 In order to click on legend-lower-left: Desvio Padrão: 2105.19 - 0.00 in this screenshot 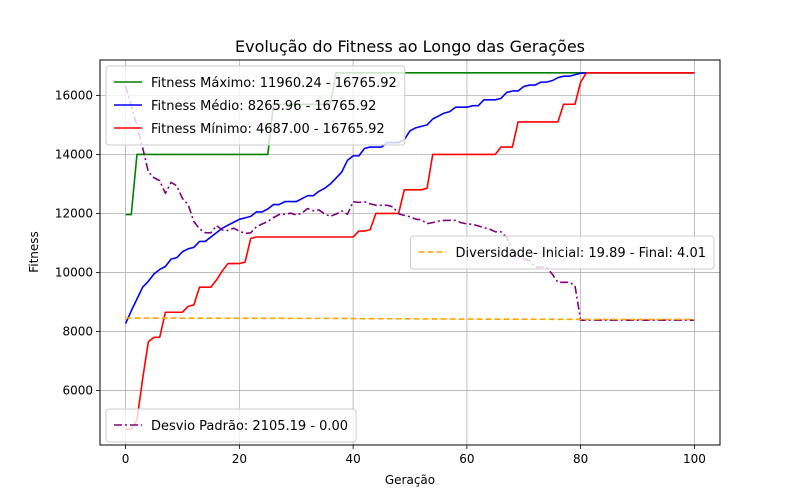, I will do `click(231, 425)`.